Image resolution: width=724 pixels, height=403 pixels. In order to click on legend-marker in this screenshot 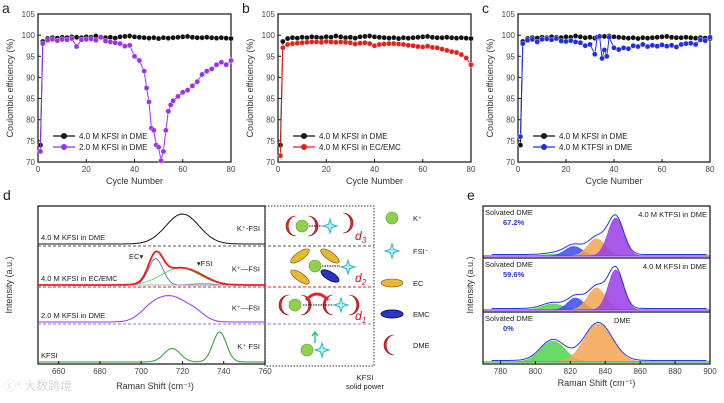, I will do `click(304, 136)`.